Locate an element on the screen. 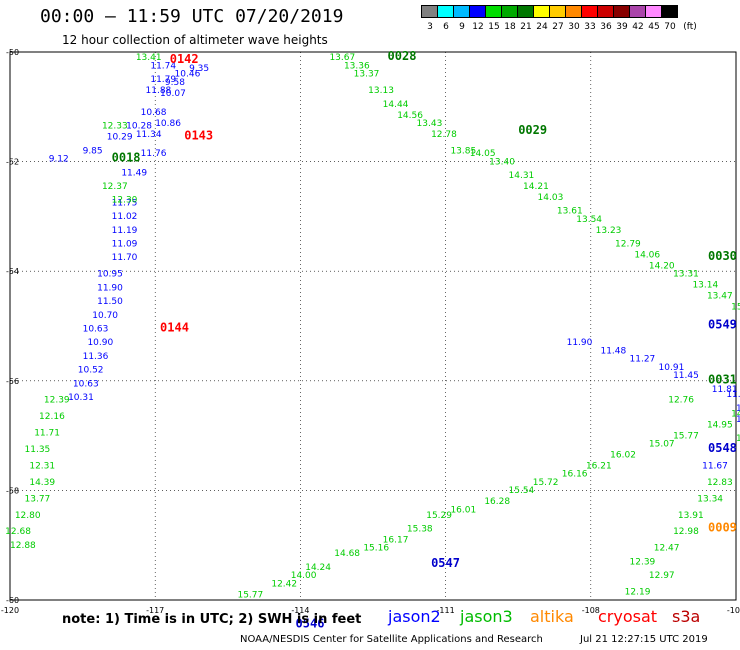 This screenshot has width=740, height=650. wave-height-point: 11.71 is located at coordinates (47, 434).